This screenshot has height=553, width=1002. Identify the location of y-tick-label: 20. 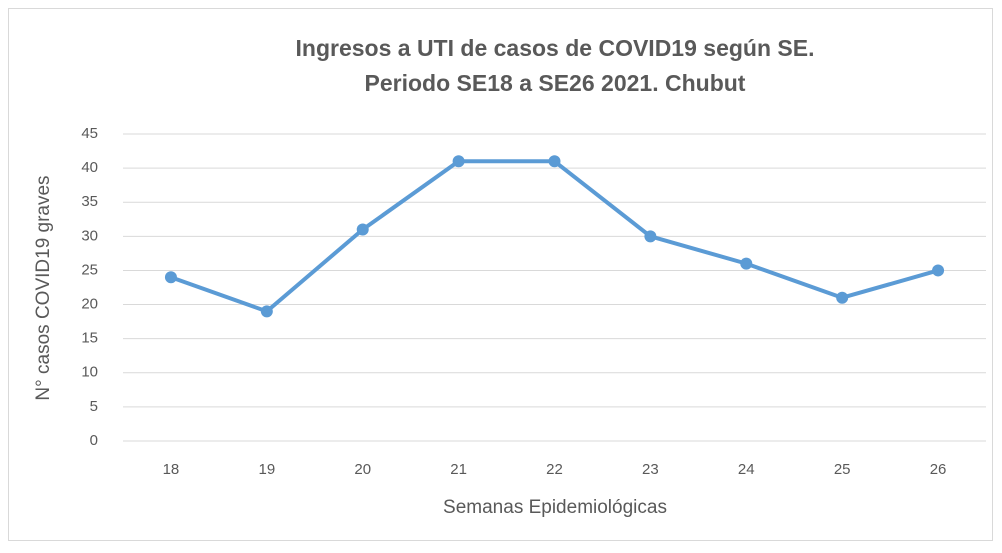
(89, 304).